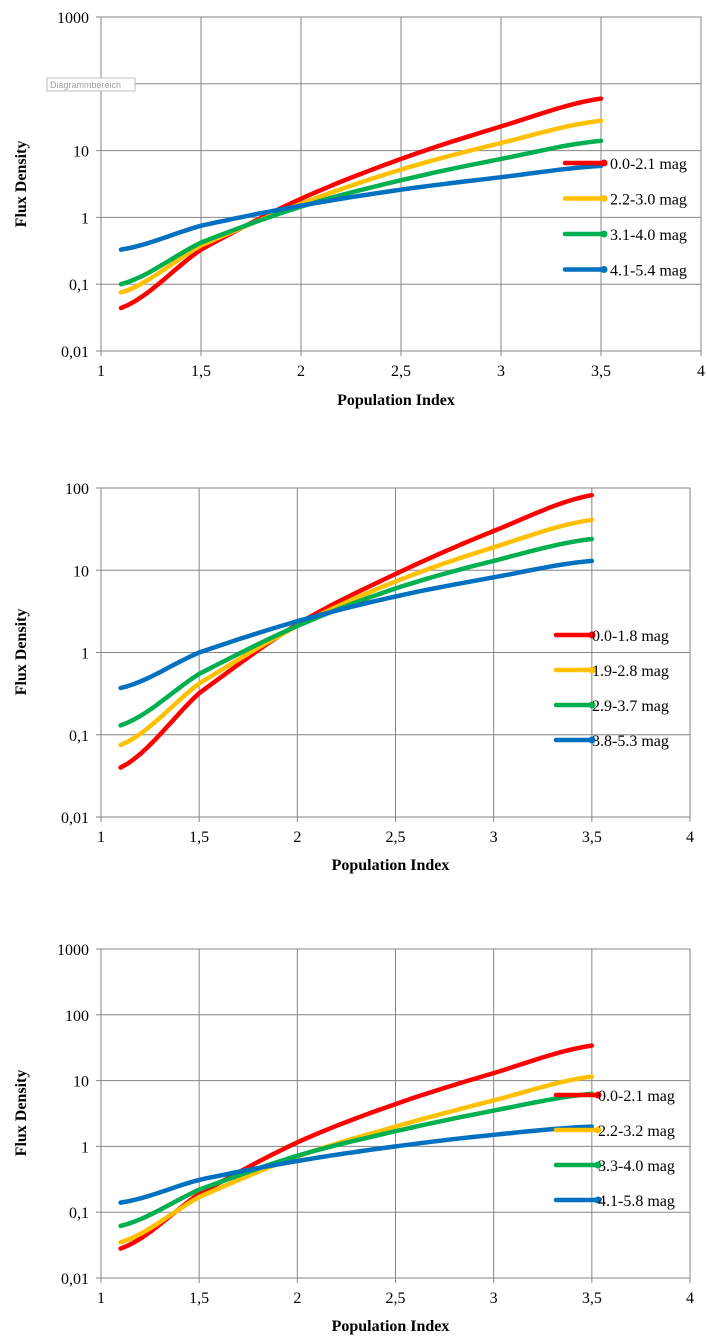 The height and width of the screenshot is (1341, 707). What do you see at coordinates (636, 1201) in the screenshot?
I see `legend-label: 4.1-5.8 mag` at bounding box center [636, 1201].